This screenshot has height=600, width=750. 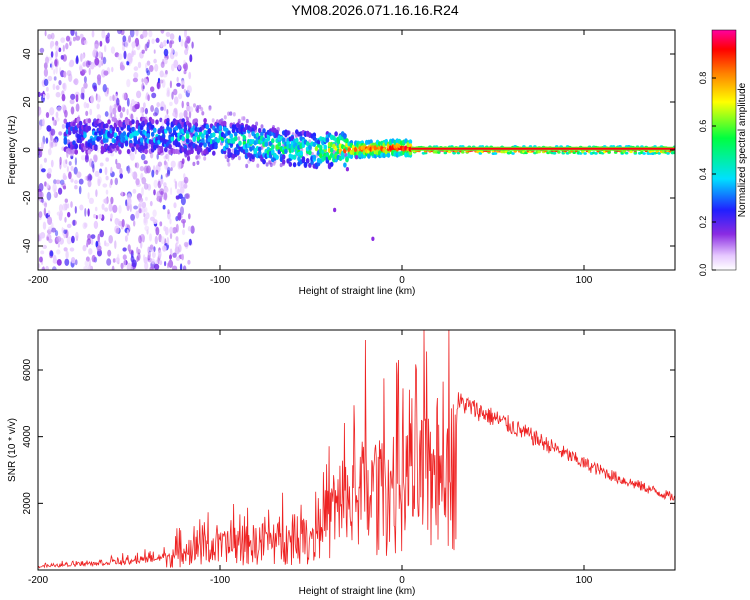 What do you see at coordinates (27, 54) in the screenshot?
I see `spectrogram-y-tick-label: 40` at bounding box center [27, 54].